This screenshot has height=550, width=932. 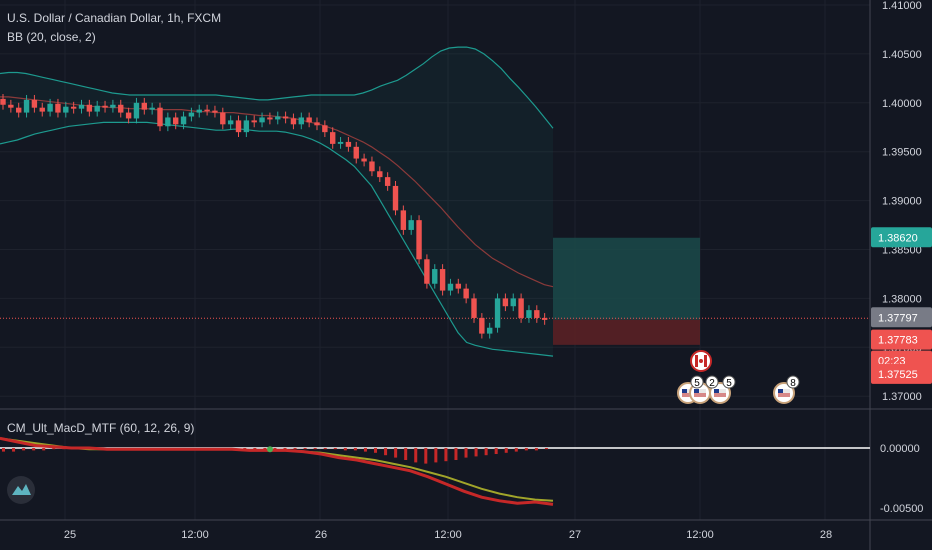 I want to click on chart-title: U.S. Dollar / Canadian Dollar, 1h, FXCM, so click(x=114, y=18).